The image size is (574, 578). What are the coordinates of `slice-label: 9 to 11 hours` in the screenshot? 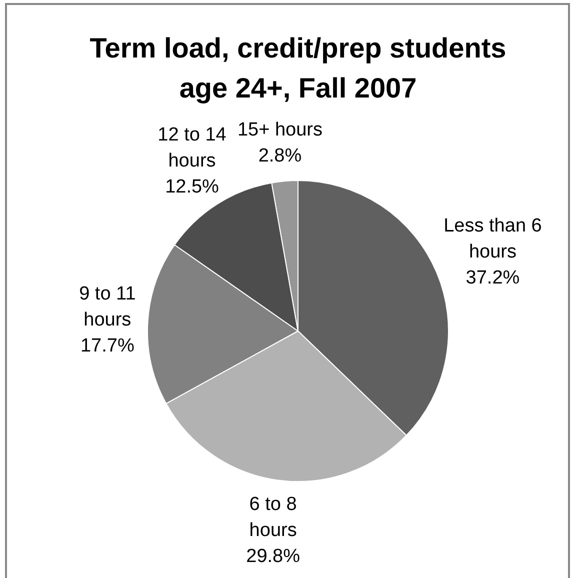 It's located at (107, 306).